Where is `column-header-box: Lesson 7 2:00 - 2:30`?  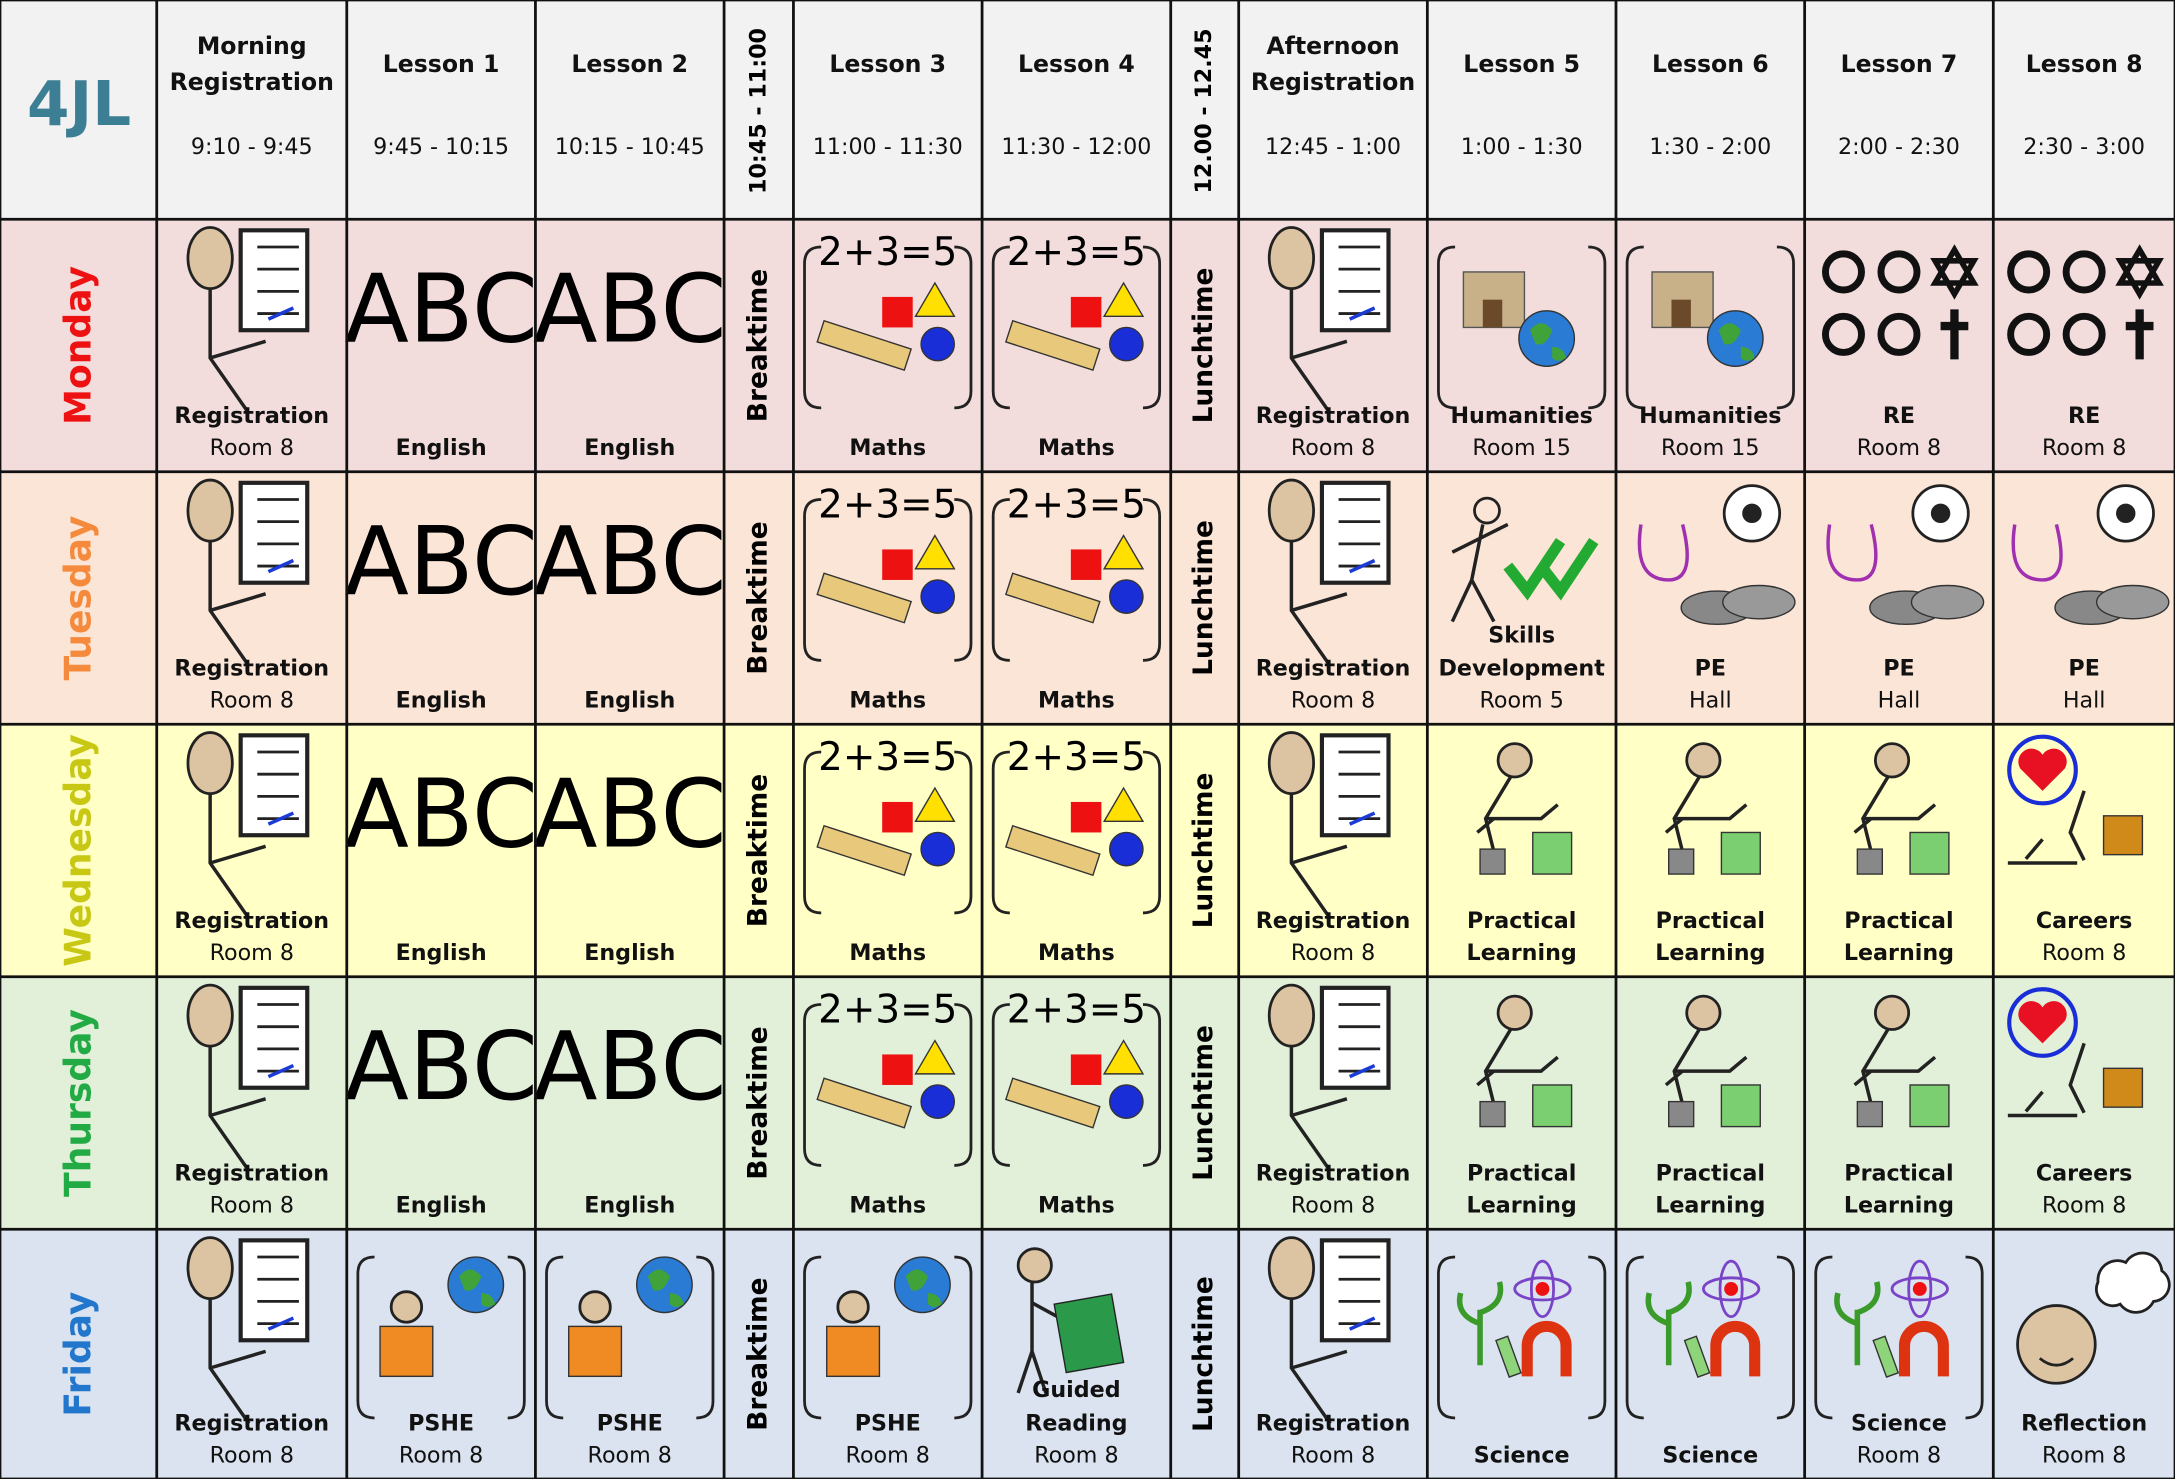
column-header-box: Lesson 7 2:00 - 2:30 is located at coordinates (1899, 109).